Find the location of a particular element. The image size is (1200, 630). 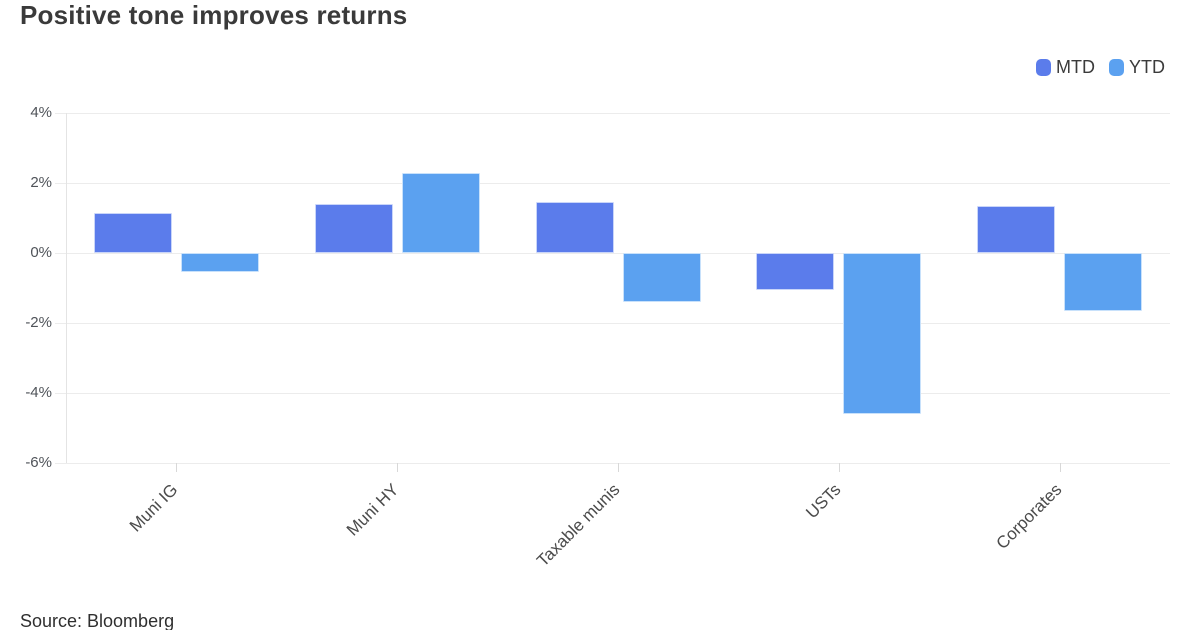

chart-title: Positive tone improves returns is located at coordinates (214, 15).